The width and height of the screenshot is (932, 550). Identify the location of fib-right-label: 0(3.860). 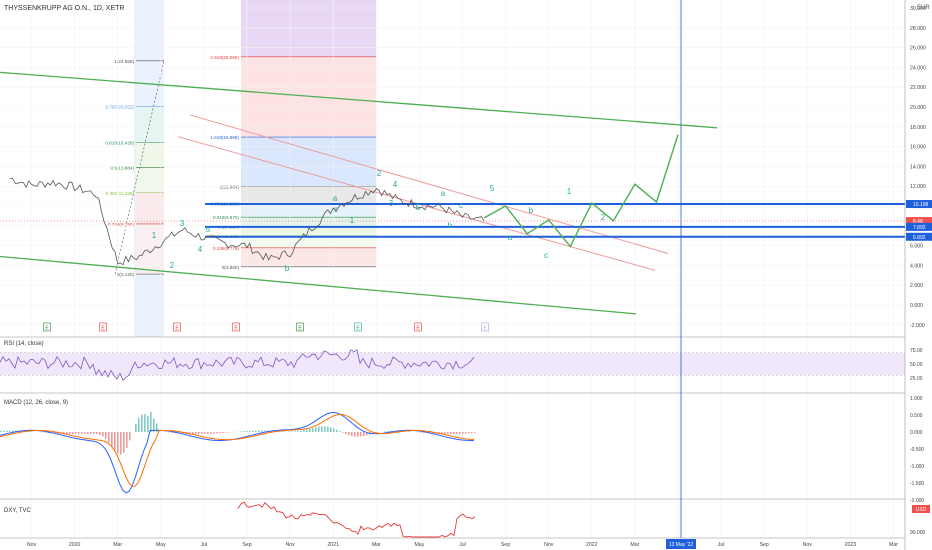
(231, 267).